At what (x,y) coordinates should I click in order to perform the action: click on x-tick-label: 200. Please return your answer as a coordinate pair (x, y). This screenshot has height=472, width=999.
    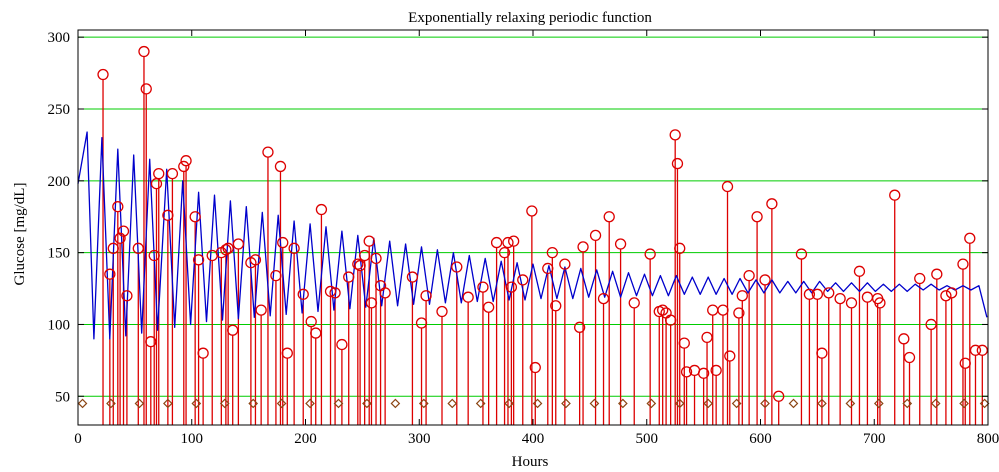
    Looking at the image, I should click on (305, 439).